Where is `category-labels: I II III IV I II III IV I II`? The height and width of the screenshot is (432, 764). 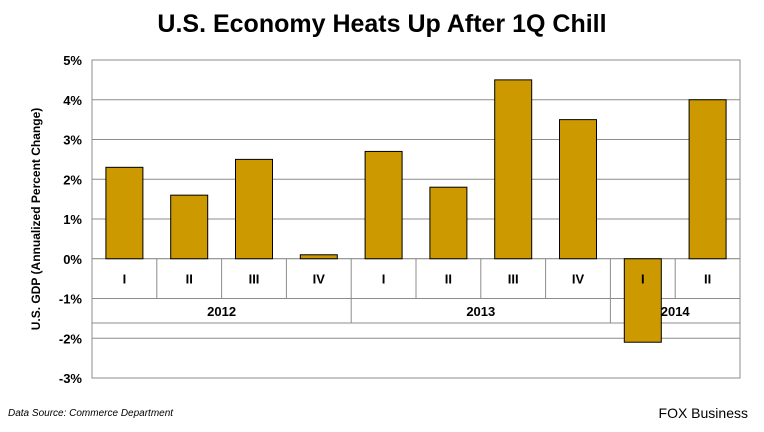 category-labels: I II III IV I II III IV I II is located at coordinates (417, 279).